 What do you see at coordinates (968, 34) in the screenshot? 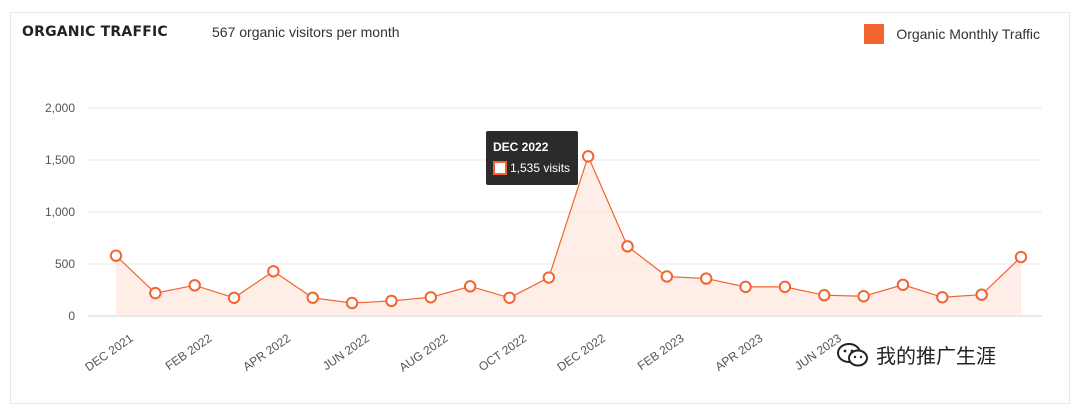
I see `legend-label: Organic Monthly Traffic` at bounding box center [968, 34].